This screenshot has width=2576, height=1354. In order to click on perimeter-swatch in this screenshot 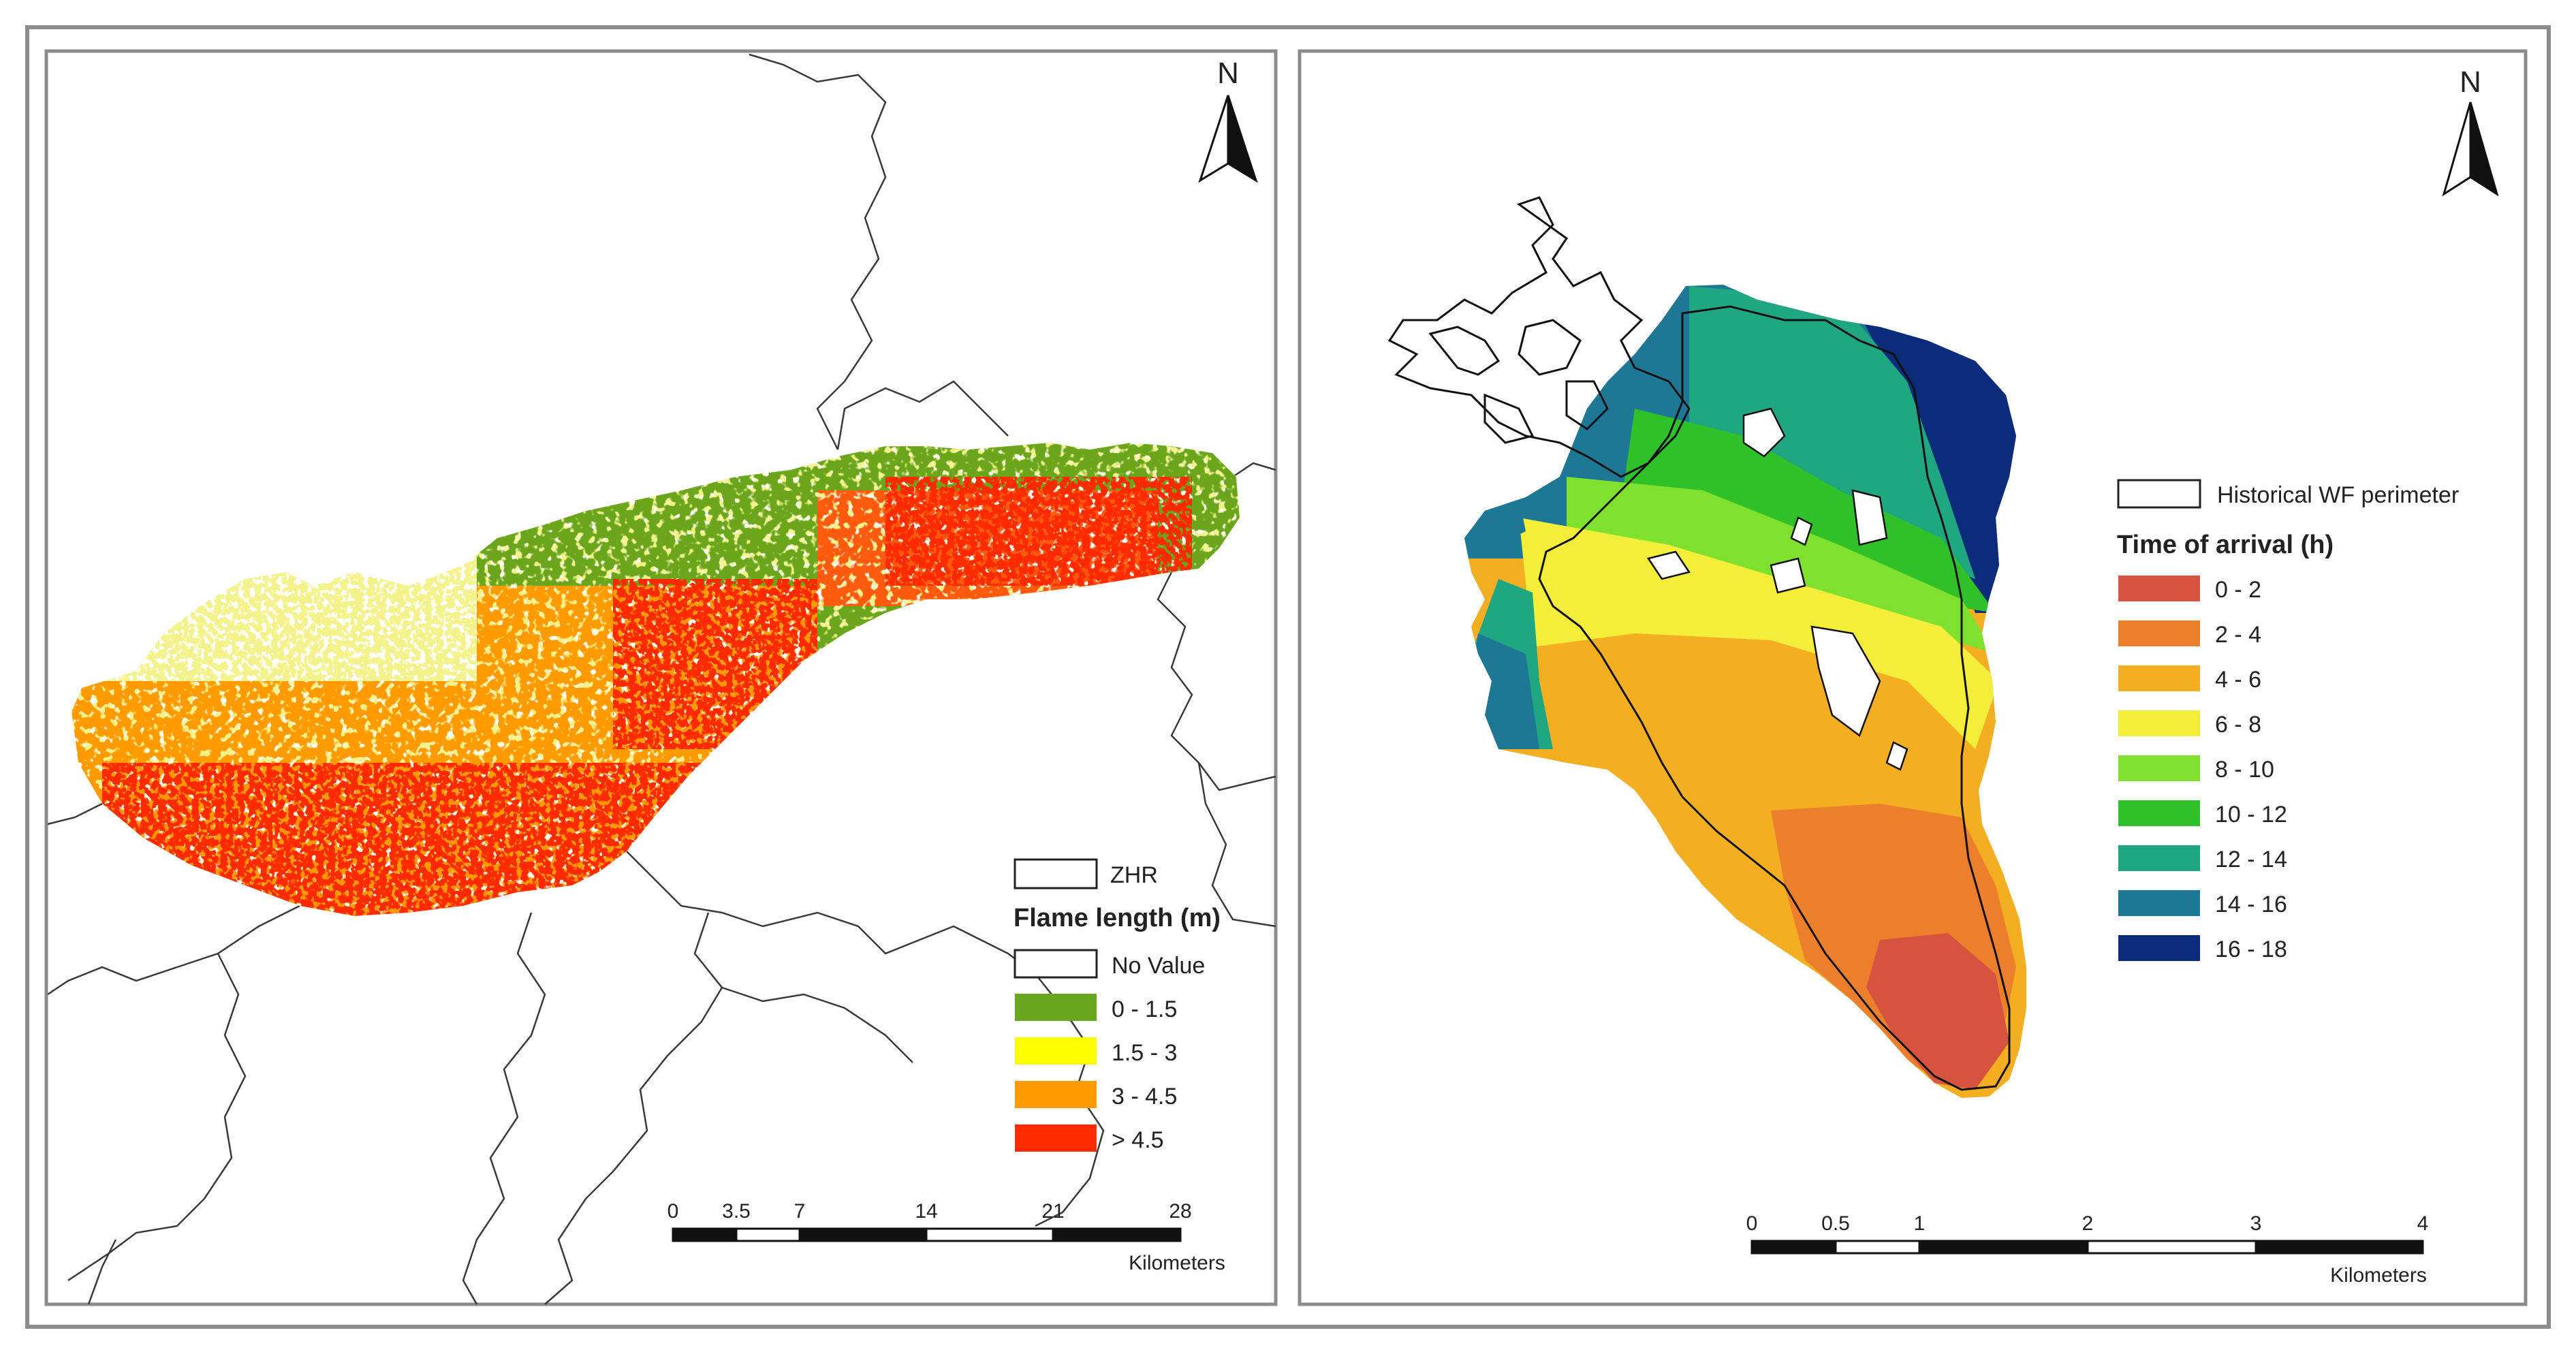, I will do `click(2159, 494)`.